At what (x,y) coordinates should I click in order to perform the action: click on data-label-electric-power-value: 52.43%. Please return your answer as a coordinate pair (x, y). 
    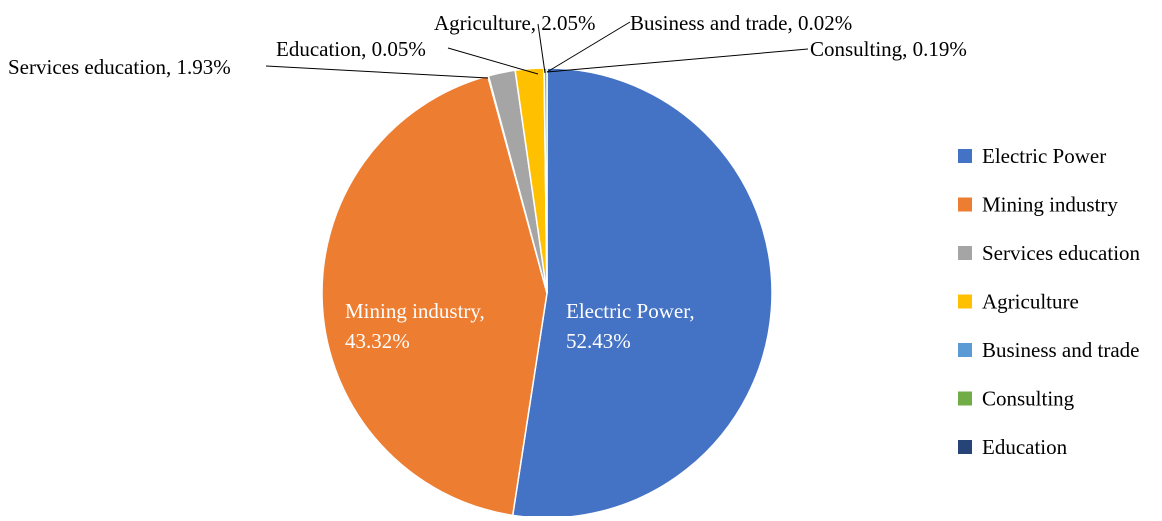
    Looking at the image, I should click on (598, 341).